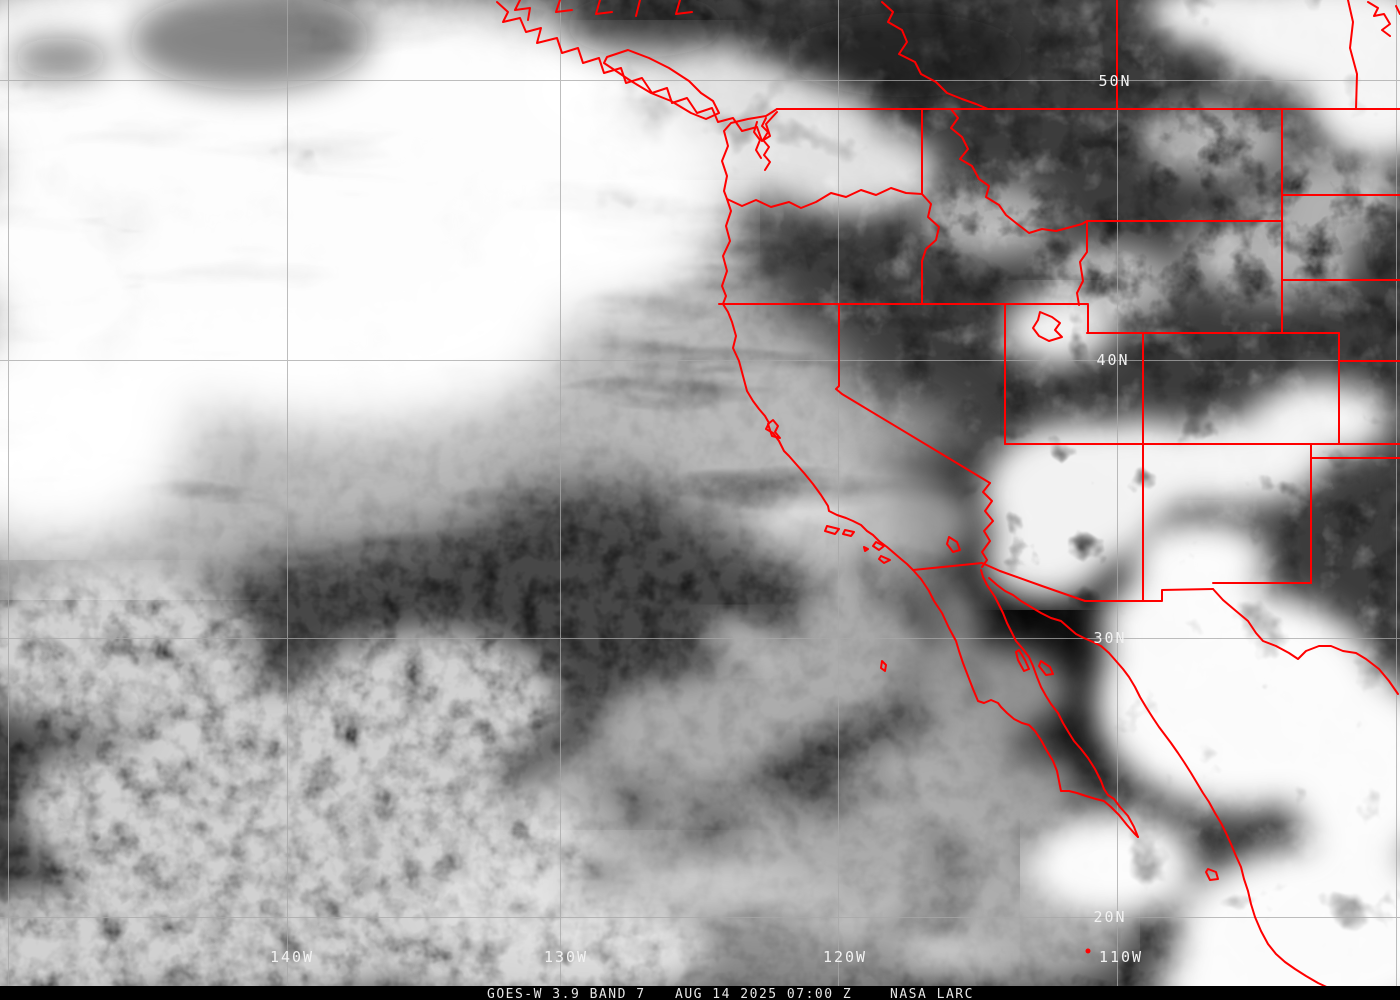 This screenshot has width=1400, height=1000. What do you see at coordinates (1097, 582) in the screenshot?
I see `us-mexico-border-az-nm` at bounding box center [1097, 582].